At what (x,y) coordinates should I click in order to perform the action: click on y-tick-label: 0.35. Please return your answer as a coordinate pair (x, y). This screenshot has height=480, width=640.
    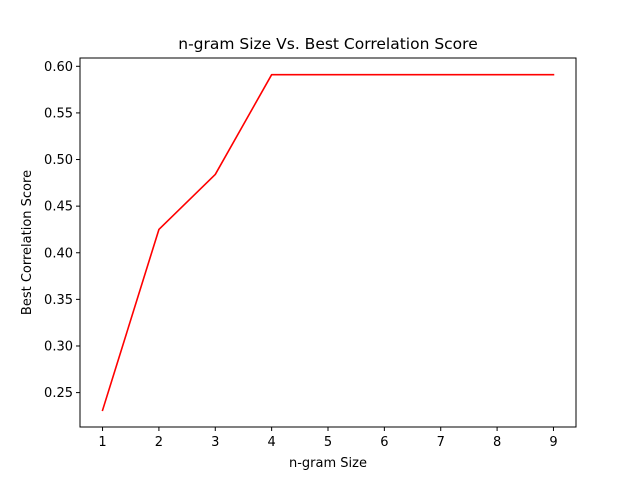
    Looking at the image, I should click on (58, 300).